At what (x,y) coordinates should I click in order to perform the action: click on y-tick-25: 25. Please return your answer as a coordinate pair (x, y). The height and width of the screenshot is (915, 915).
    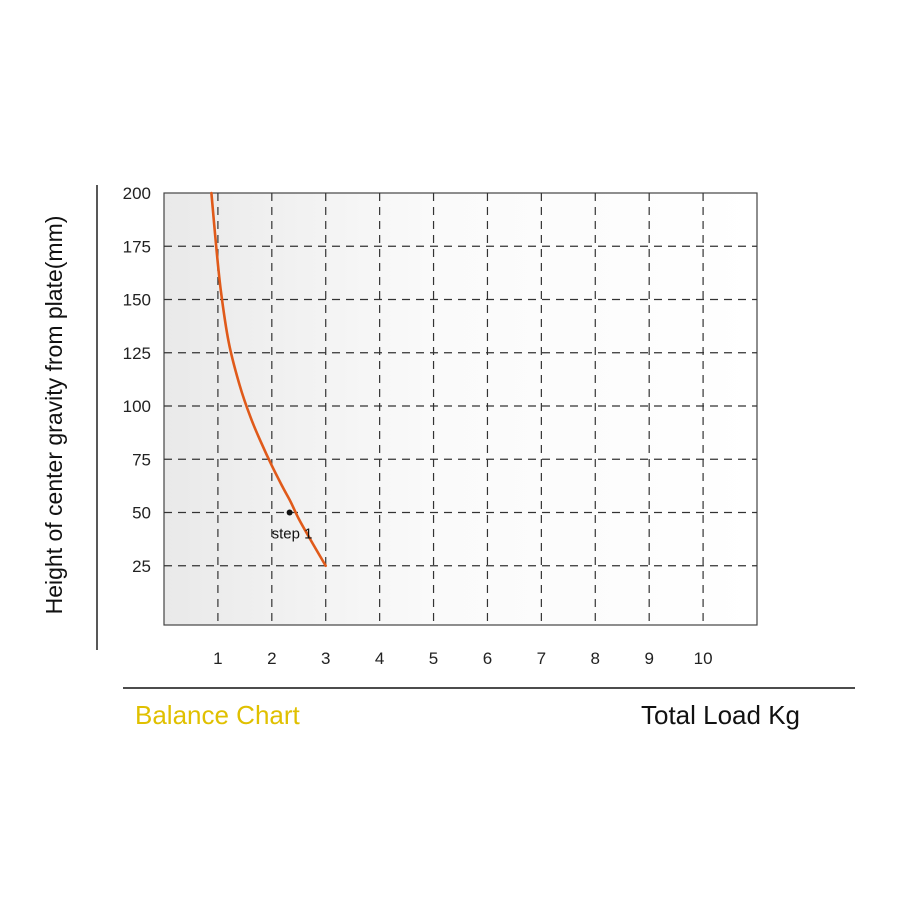
    Looking at the image, I should click on (141, 566).